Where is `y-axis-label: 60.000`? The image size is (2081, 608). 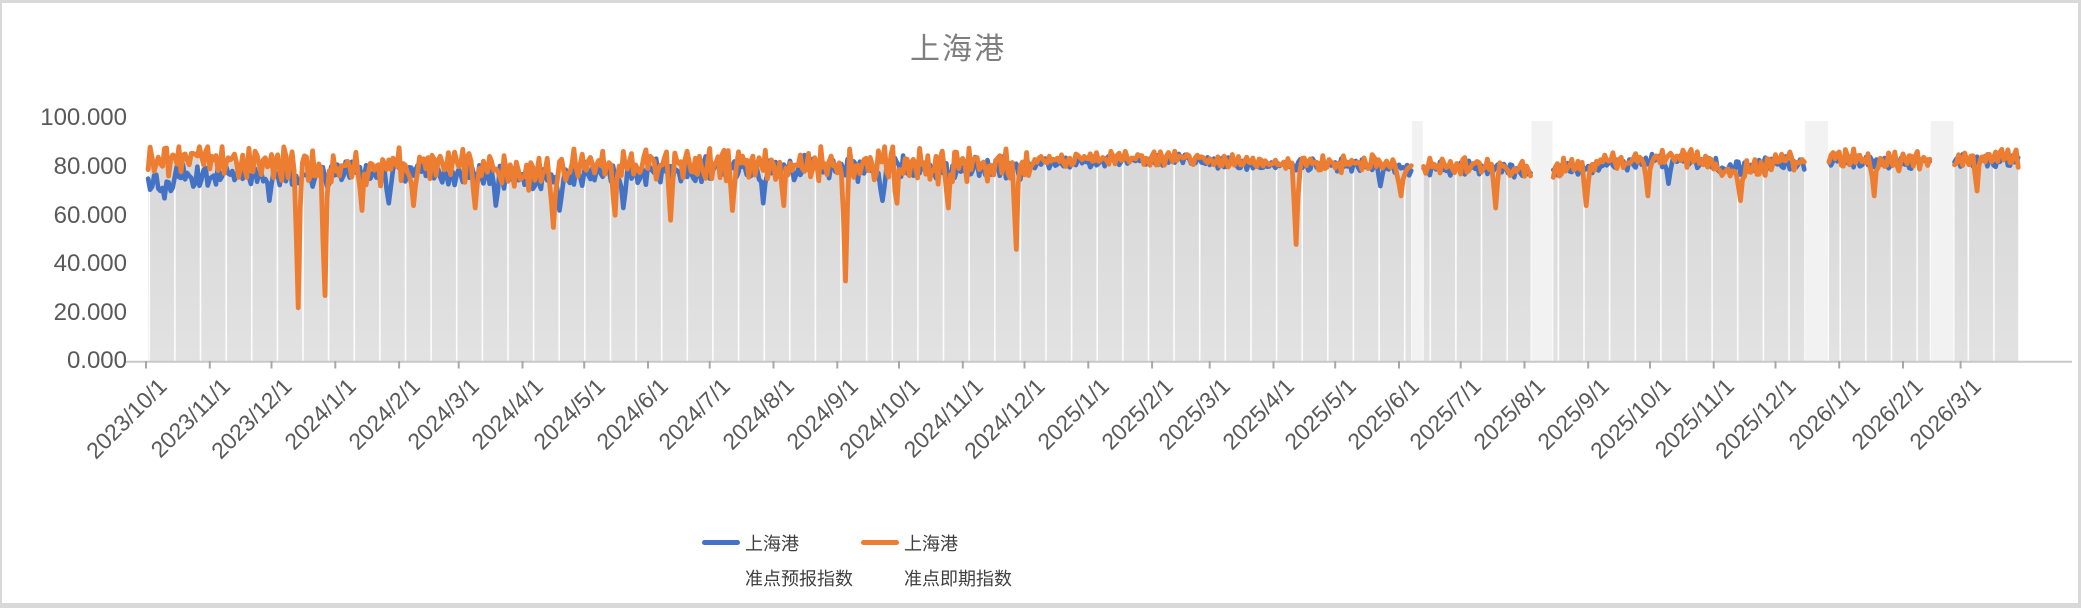 y-axis-label: 60.000 is located at coordinates (90, 215).